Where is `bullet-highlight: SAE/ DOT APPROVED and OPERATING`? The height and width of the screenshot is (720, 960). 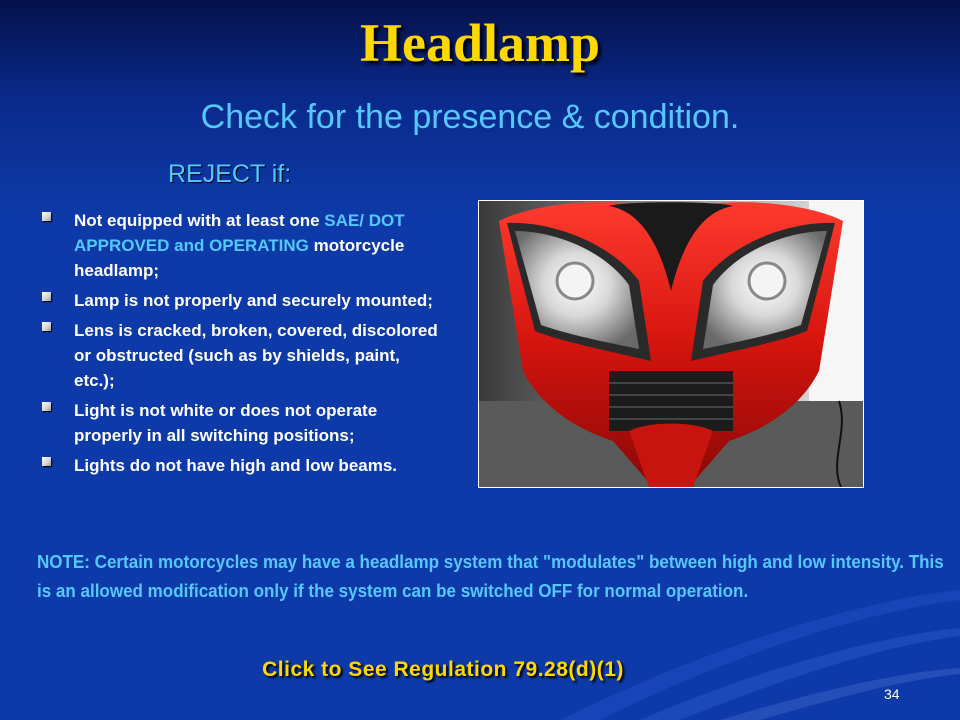
bullet-highlight: SAE/ DOT APPROVED and OPERATING is located at coordinates (239, 233).